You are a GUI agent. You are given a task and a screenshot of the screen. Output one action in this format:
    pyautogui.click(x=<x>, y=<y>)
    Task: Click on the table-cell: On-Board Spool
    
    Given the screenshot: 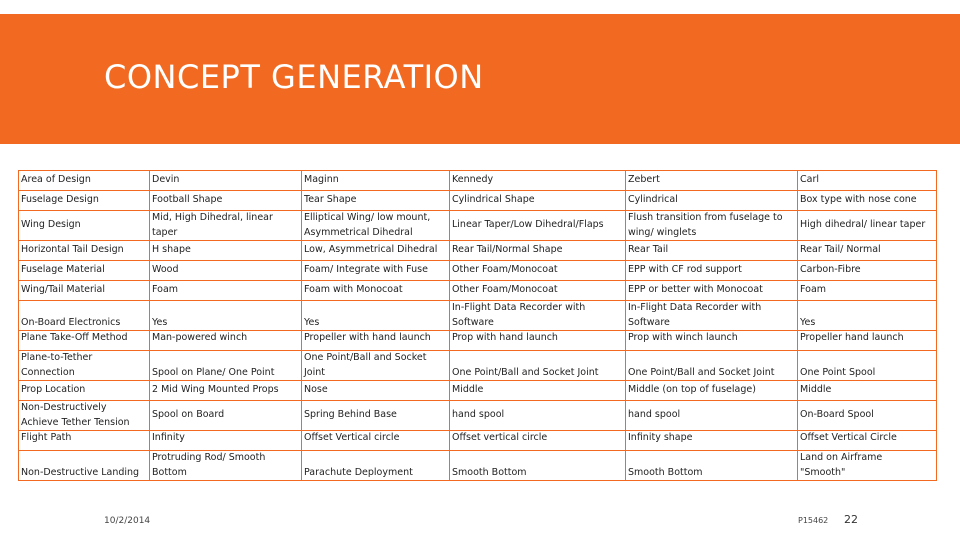 What is the action you would take?
    pyautogui.click(x=867, y=415)
    